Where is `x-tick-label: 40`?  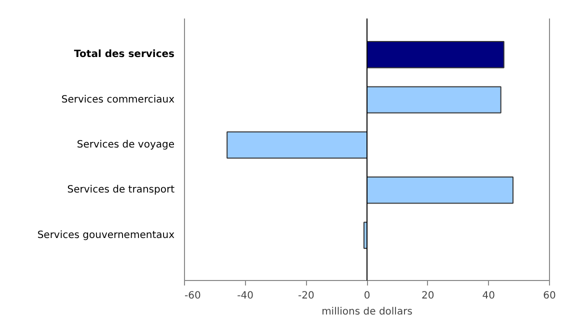 x-tick-label: 40 is located at coordinates (489, 296).